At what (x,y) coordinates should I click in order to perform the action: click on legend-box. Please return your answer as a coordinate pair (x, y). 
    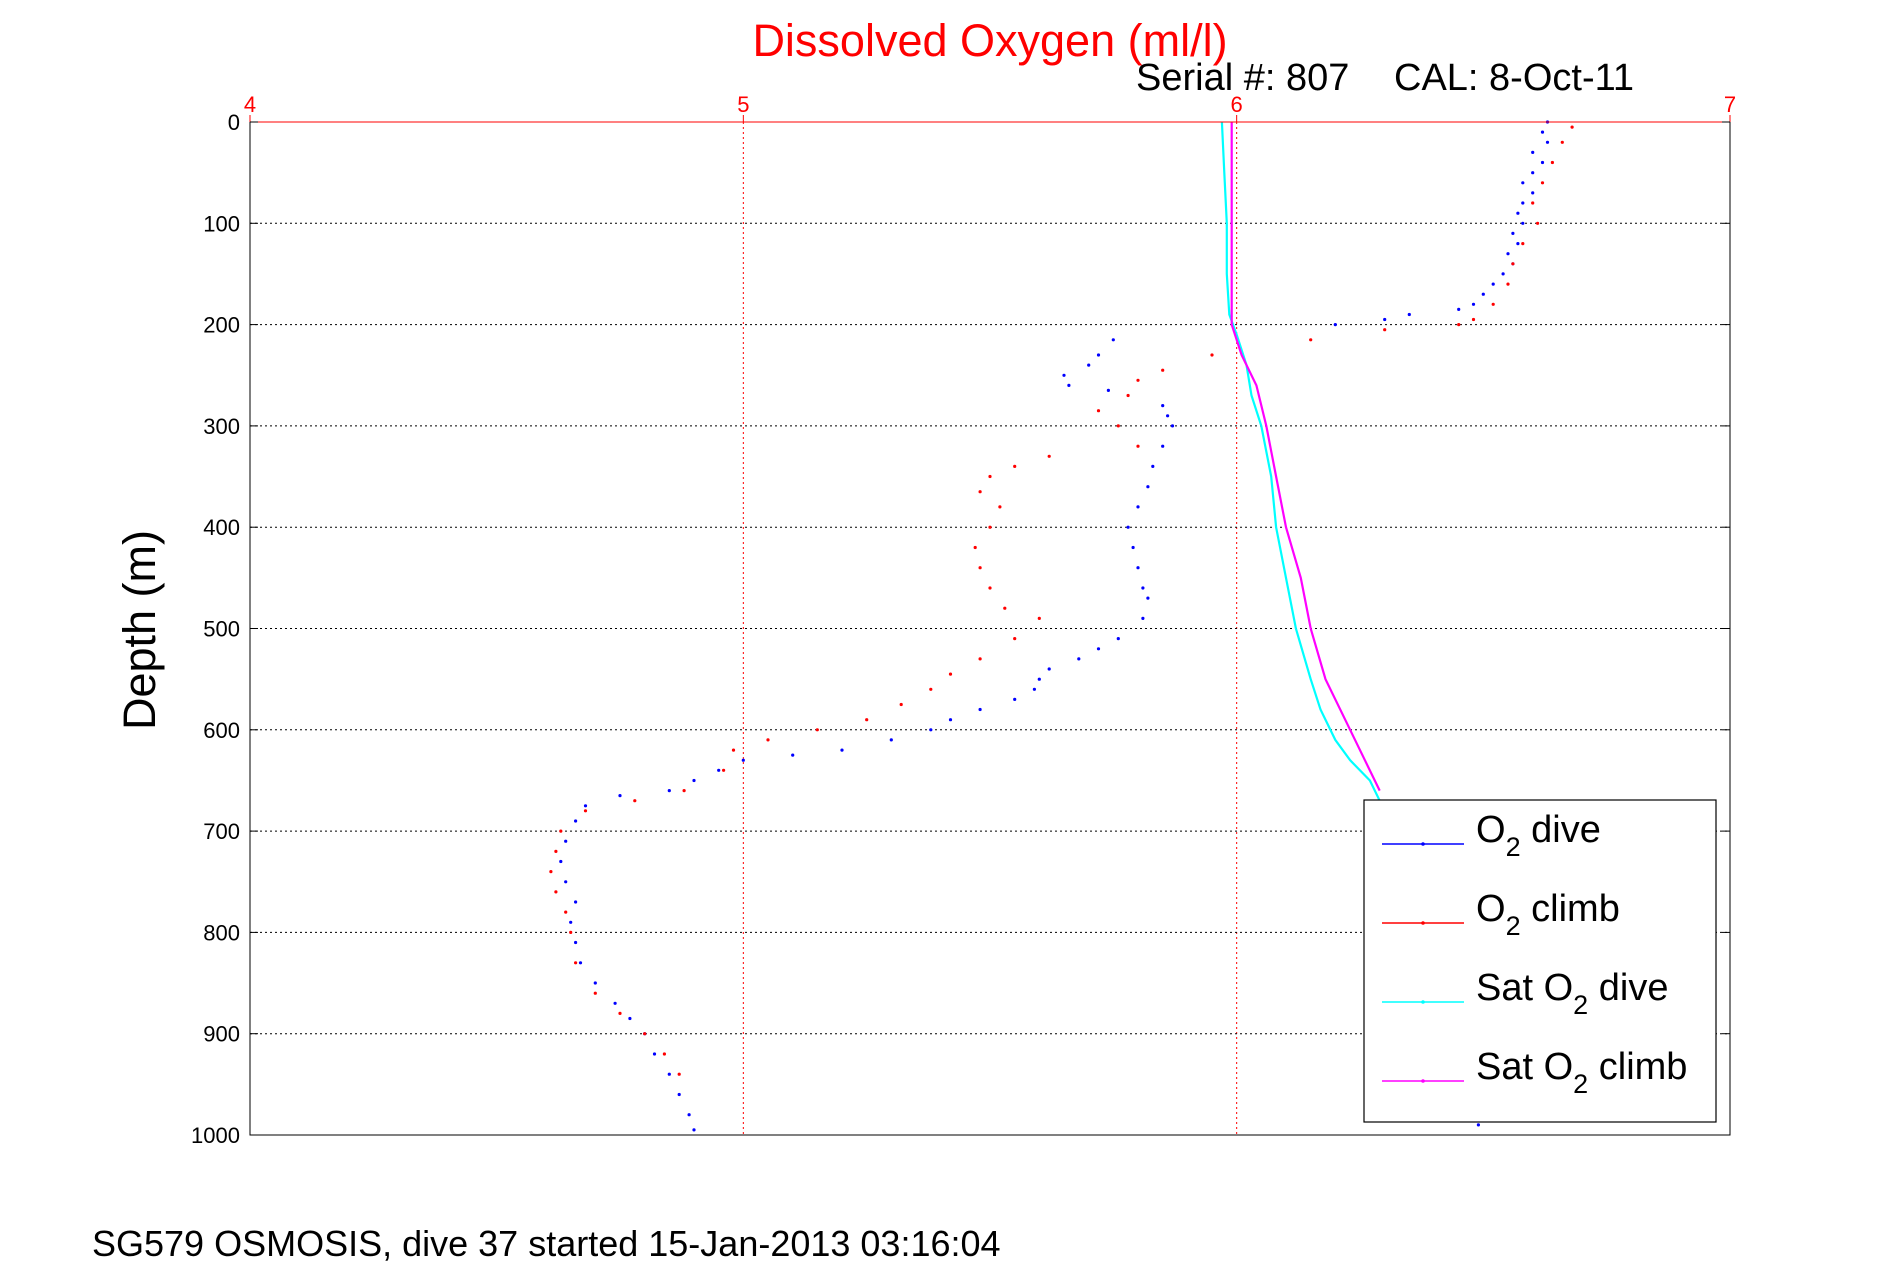
    Looking at the image, I should click on (1540, 961).